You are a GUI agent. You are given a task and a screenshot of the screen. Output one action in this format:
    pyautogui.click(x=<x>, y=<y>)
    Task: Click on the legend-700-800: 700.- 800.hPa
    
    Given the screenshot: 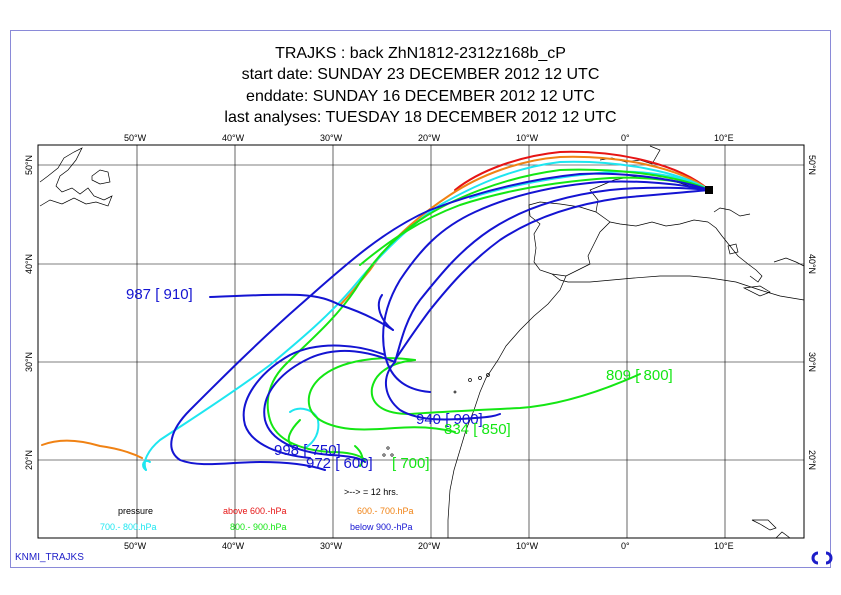 What is the action you would take?
    pyautogui.click(x=128, y=527)
    